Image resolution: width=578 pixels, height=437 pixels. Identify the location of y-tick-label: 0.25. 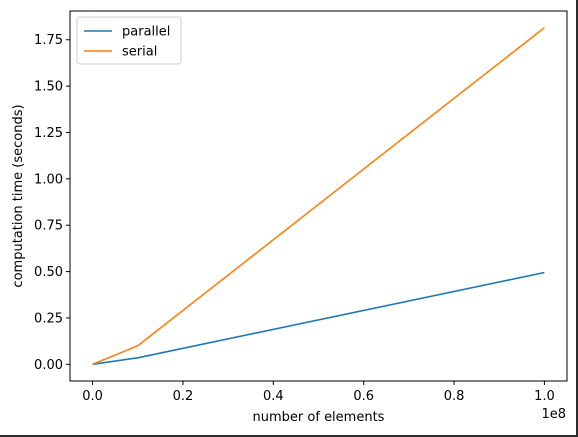
(48, 318).